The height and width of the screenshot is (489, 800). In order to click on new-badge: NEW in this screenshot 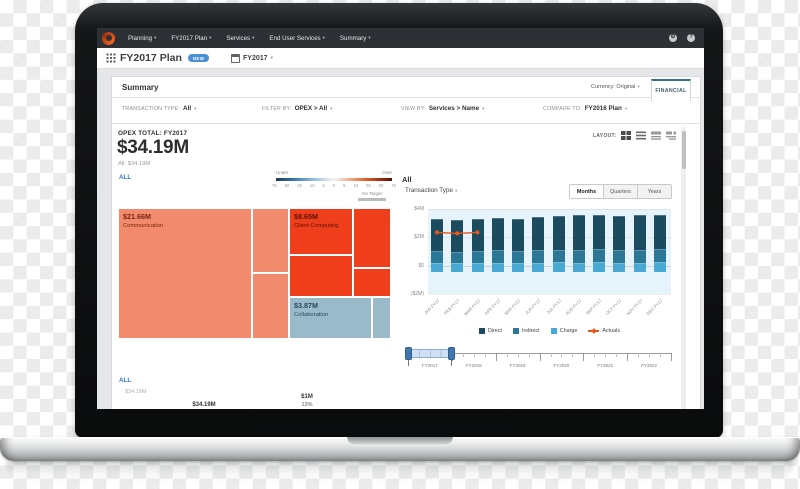, I will do `click(198, 58)`.